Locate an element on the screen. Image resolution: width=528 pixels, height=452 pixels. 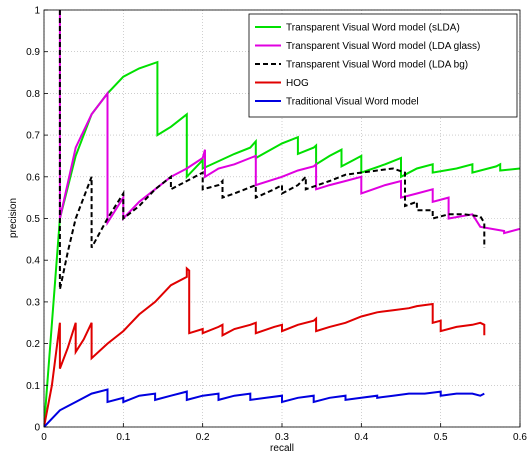
y-tick-label: 0.5 is located at coordinates (33, 219).